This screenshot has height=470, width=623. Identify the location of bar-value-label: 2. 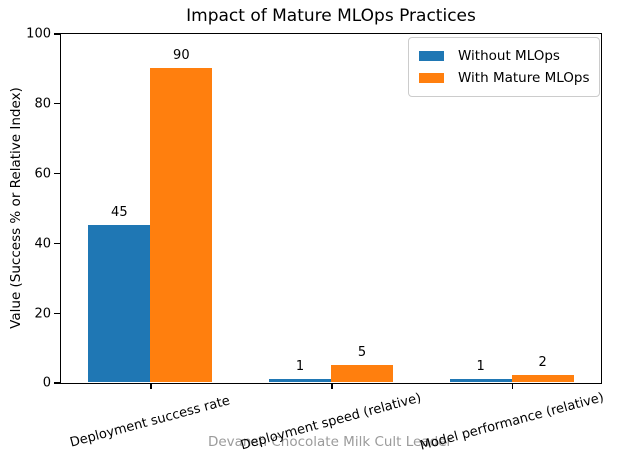
(542, 363).